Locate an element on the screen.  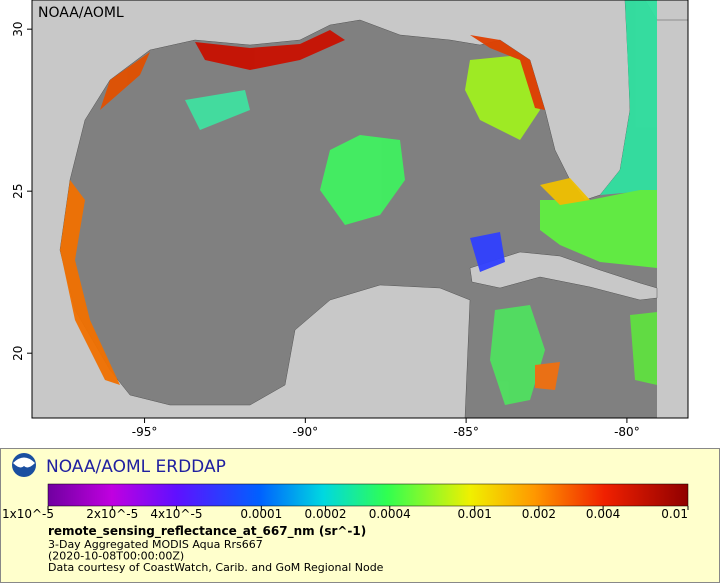
colorbar-tick-label: 4x10^-5 is located at coordinates (176, 514).